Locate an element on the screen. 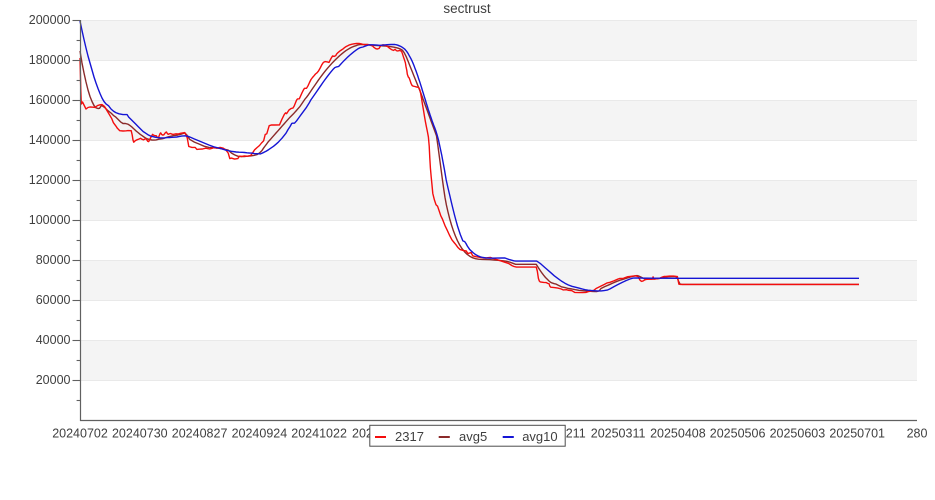  svg-text: avg10 is located at coordinates (539, 436).